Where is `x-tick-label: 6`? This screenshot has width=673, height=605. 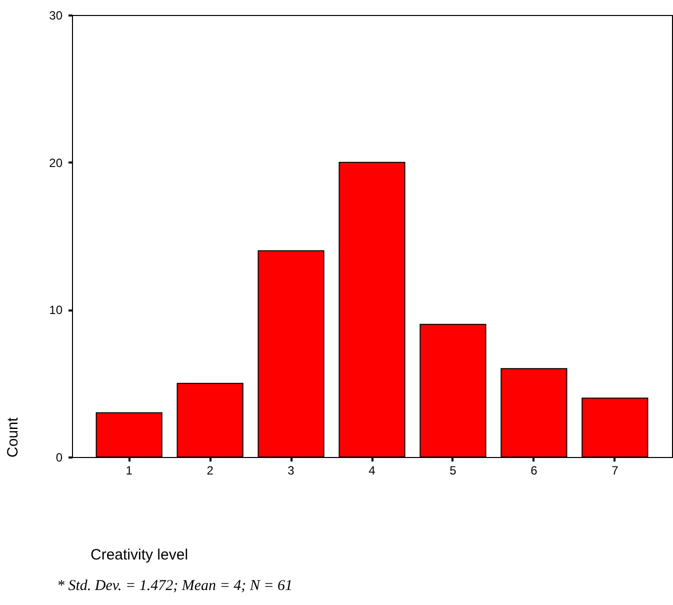
x-tick-label: 6 is located at coordinates (534, 471).